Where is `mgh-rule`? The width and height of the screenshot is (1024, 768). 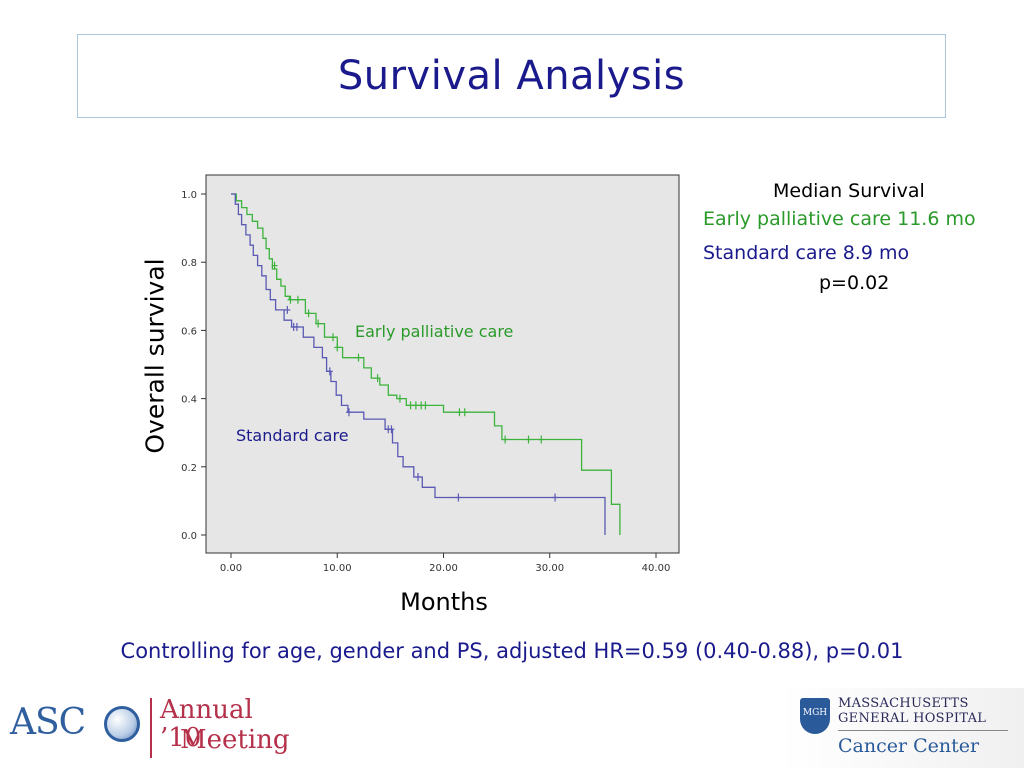 mgh-rule is located at coordinates (923, 730).